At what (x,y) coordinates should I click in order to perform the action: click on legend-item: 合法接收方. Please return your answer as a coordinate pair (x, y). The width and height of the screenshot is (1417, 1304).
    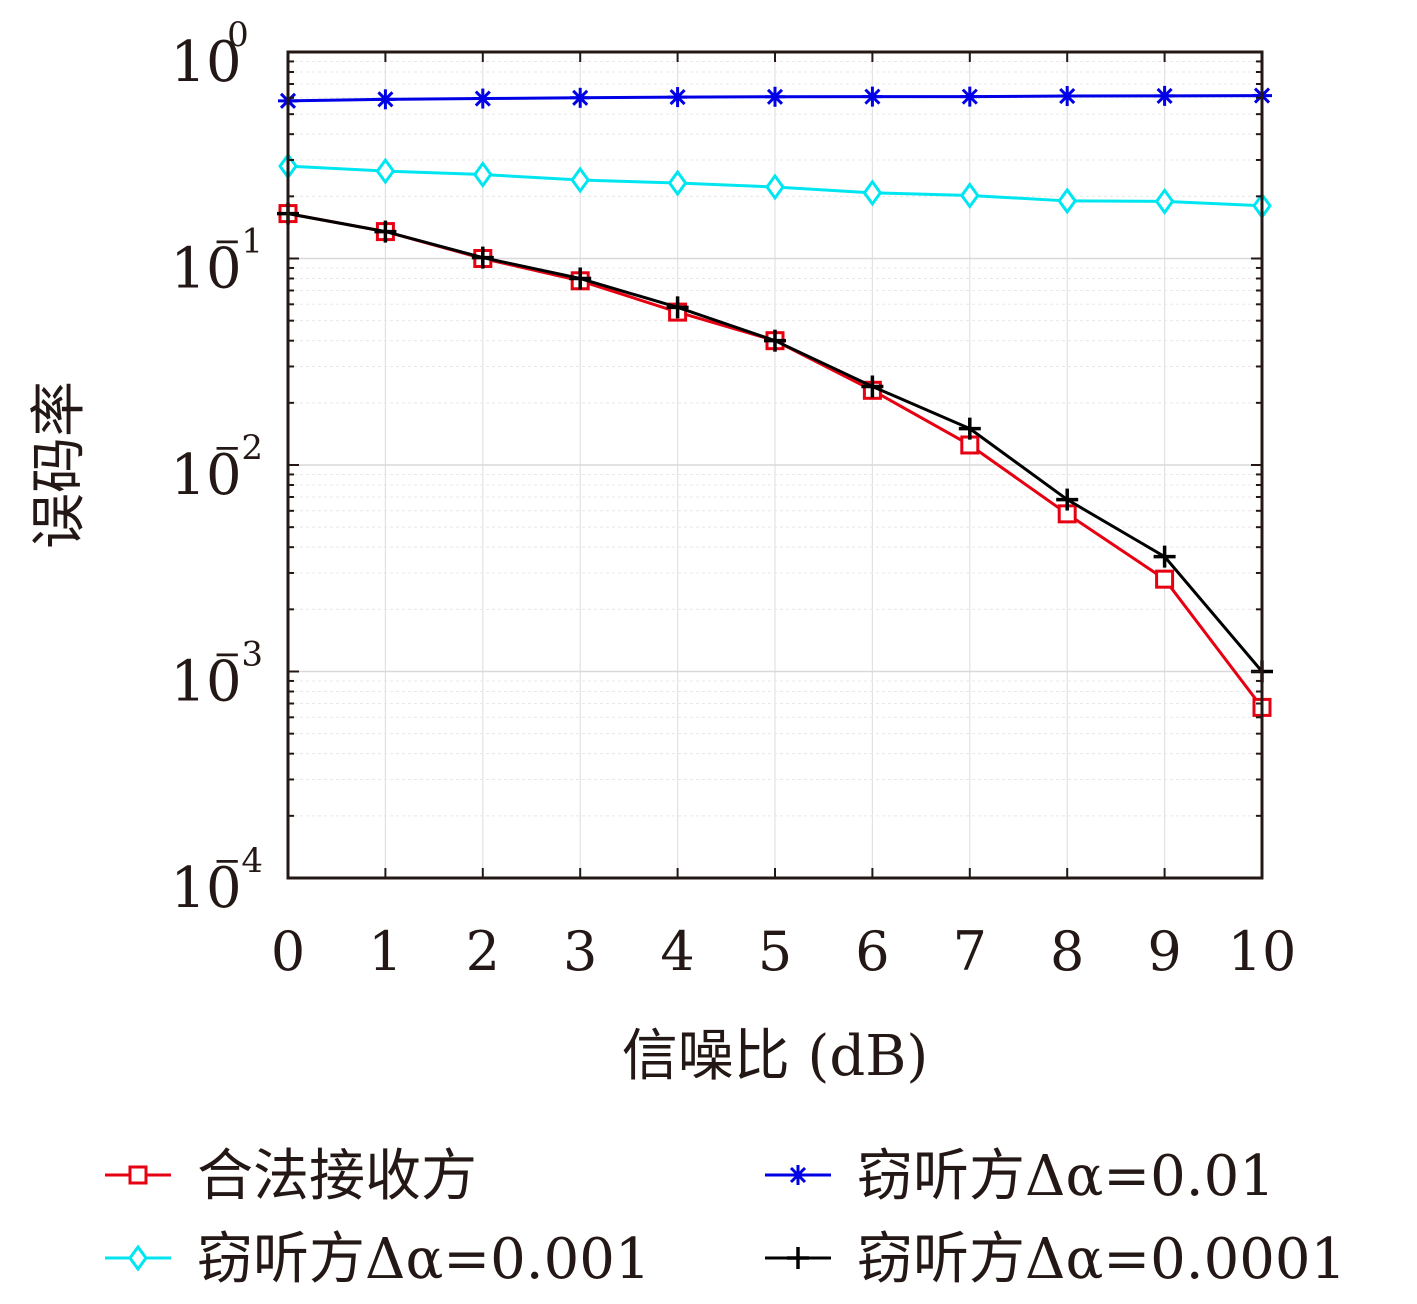
    Looking at the image, I should click on (291, 1176).